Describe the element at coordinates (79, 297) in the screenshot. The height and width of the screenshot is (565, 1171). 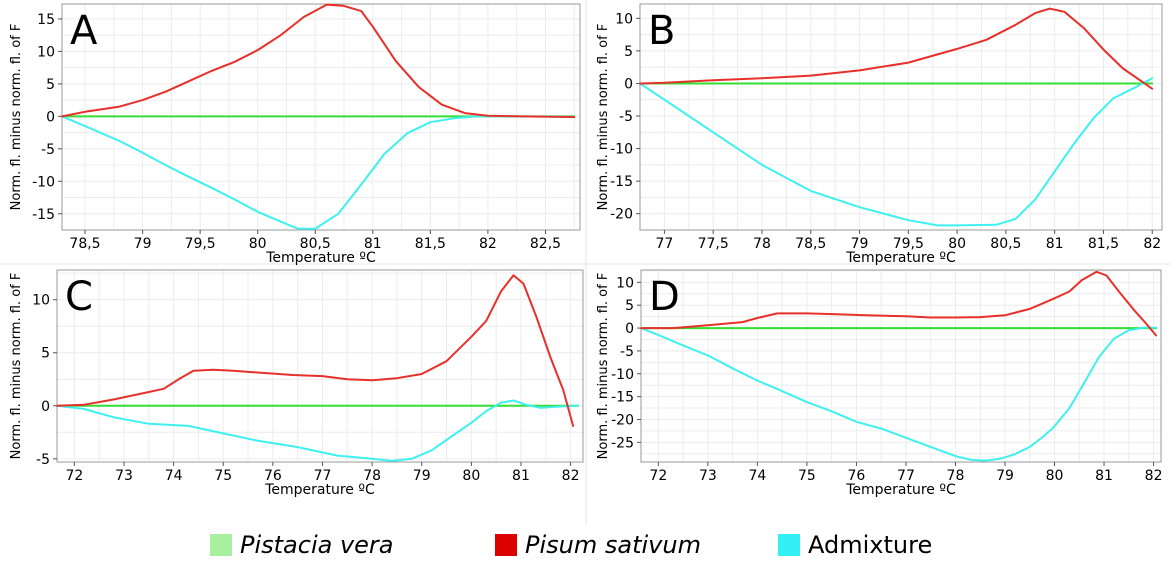
I see `panel-label: C` at that location.